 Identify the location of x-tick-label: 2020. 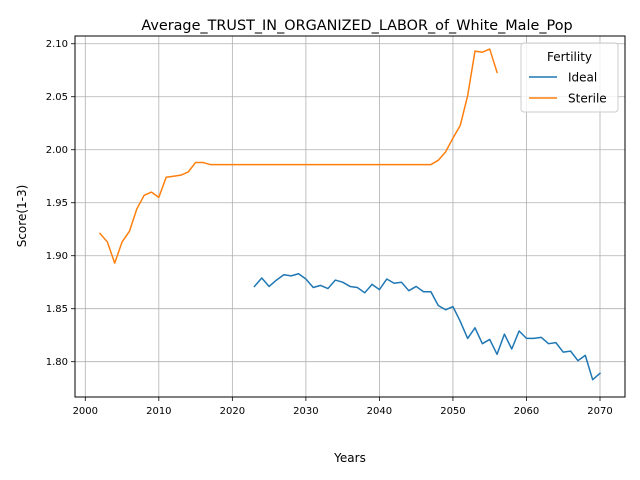
(232, 411).